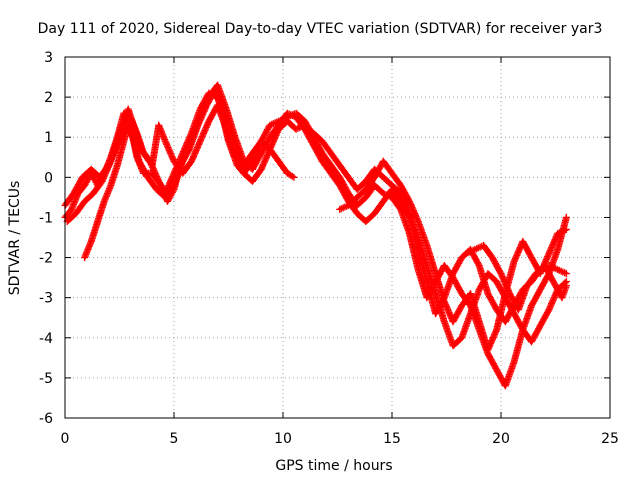  What do you see at coordinates (501, 439) in the screenshot?
I see `x-tick-label: 20` at bounding box center [501, 439].